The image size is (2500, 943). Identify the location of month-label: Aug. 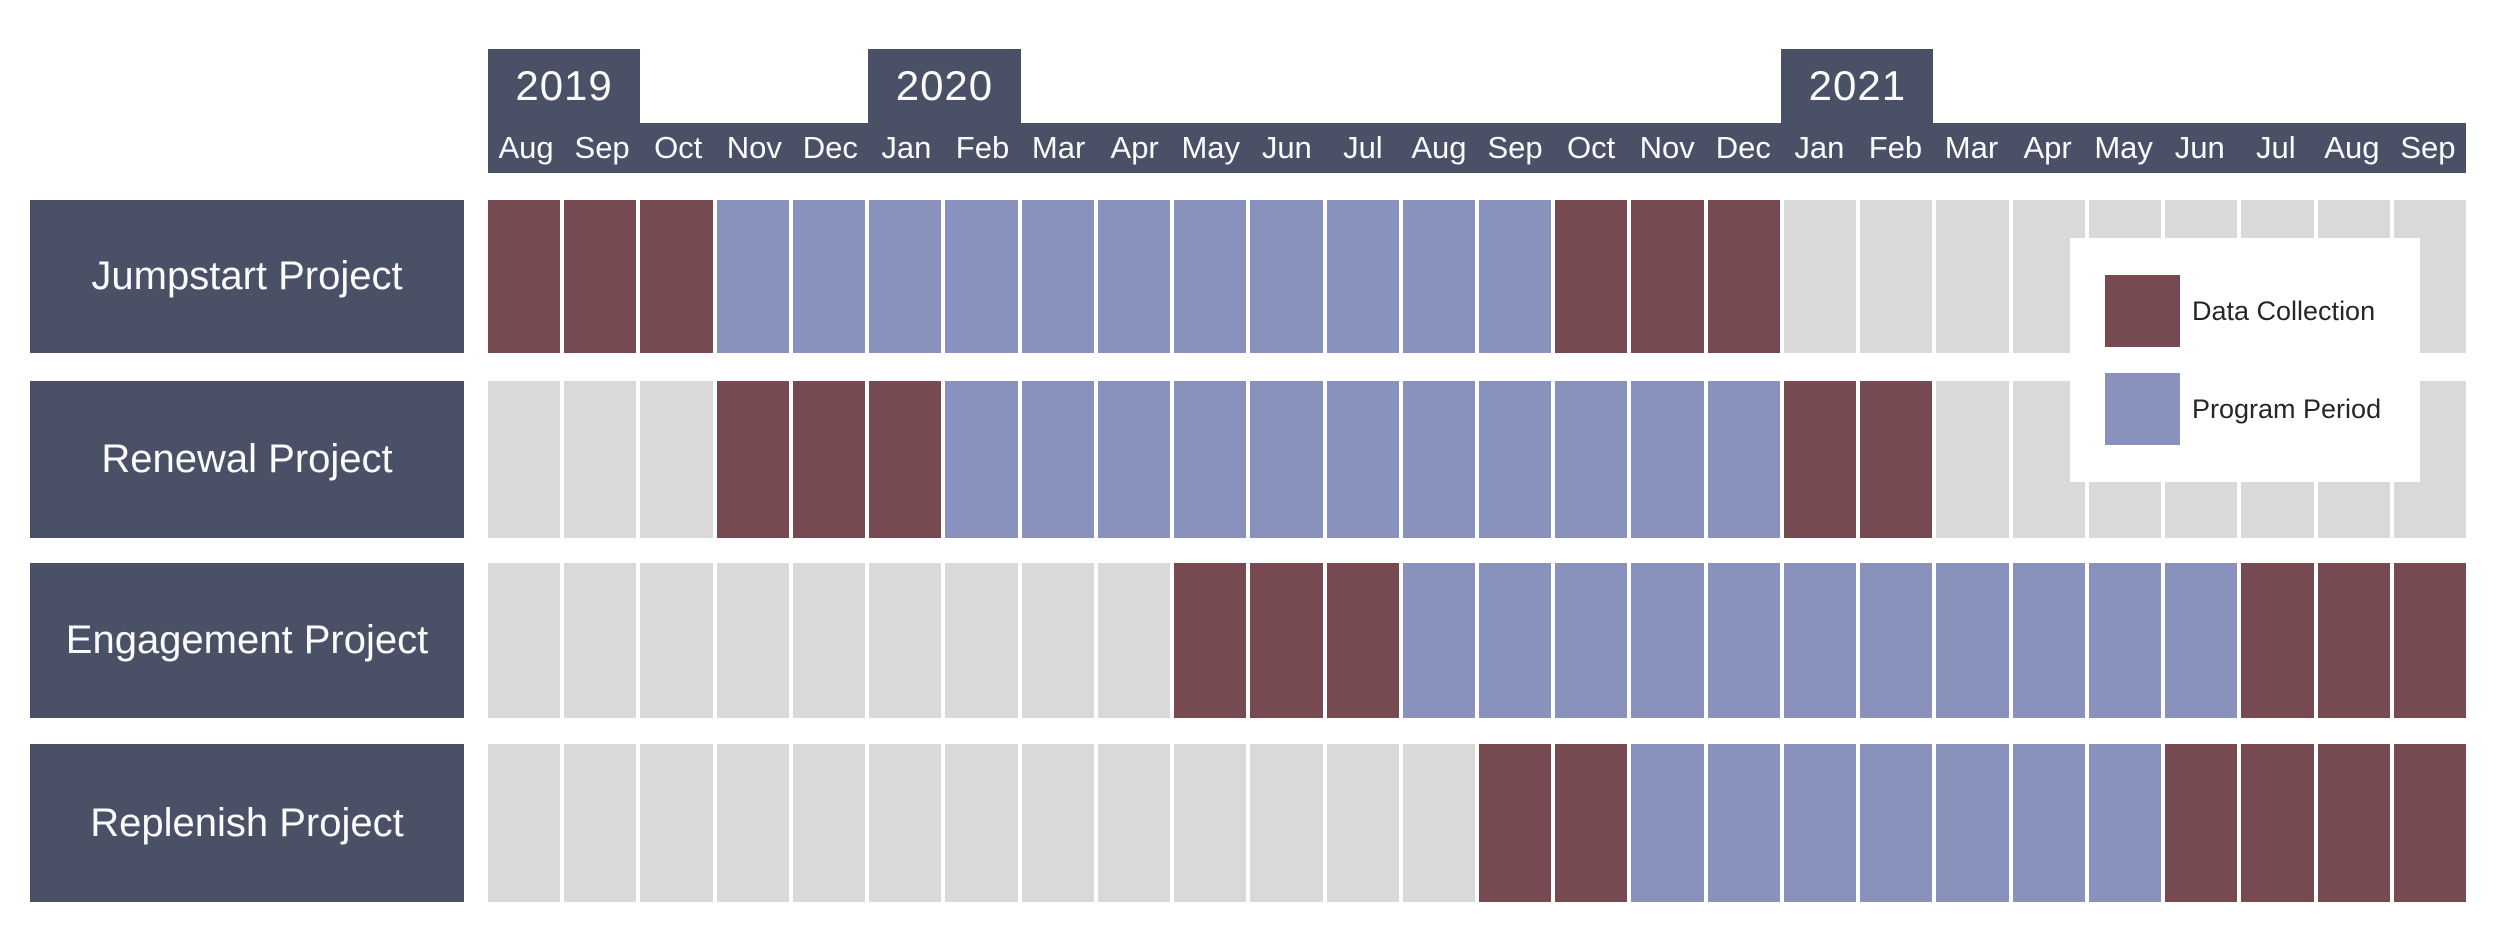
(2352, 147).